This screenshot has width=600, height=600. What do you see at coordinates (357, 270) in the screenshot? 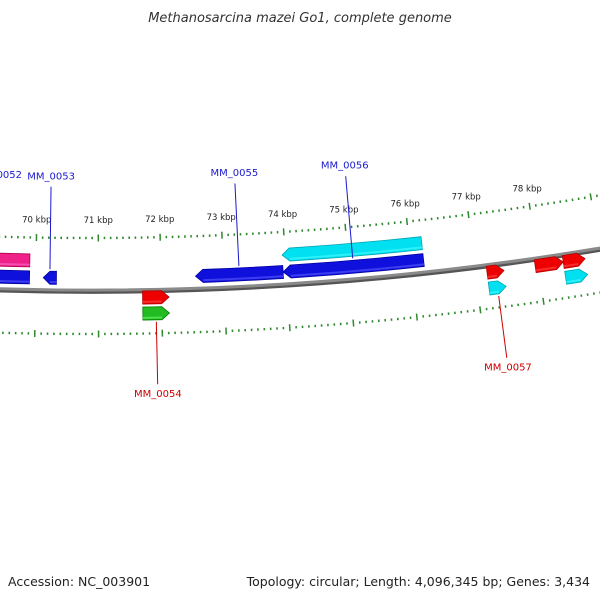
I see `gene-arrow-mm-0056-highlight` at bounding box center [357, 270].